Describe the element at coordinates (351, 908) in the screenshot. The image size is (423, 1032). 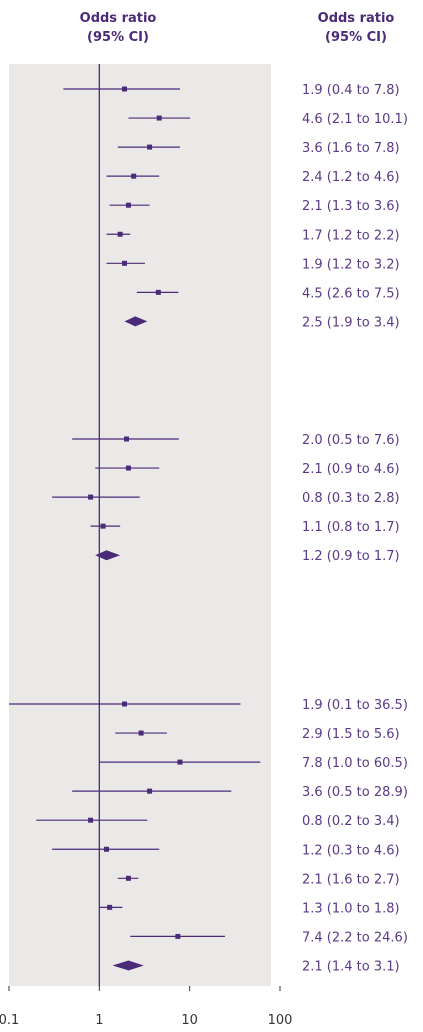
I see `estimate-label: 1.3 (1.0 to 1.8)` at that location.